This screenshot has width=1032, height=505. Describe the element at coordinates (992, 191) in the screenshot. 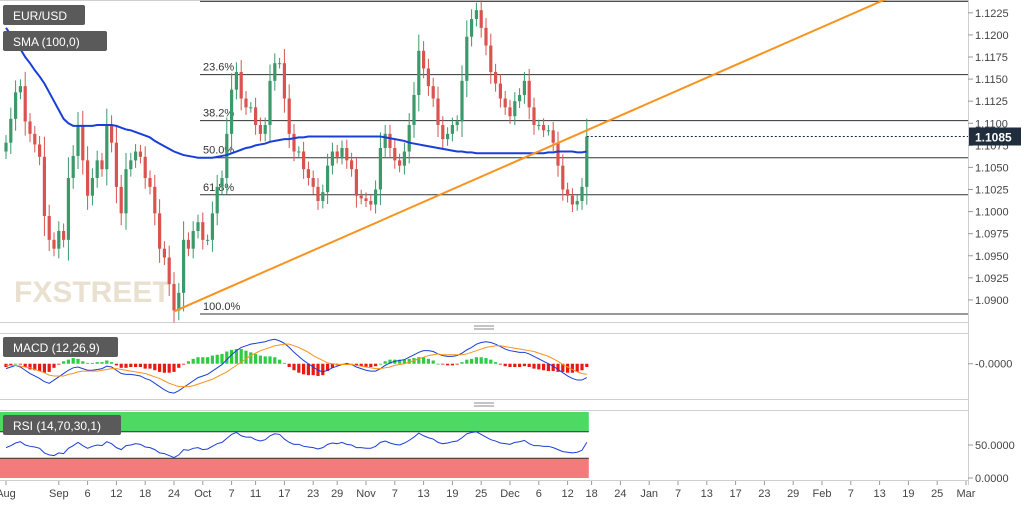

I see `price-tick-label: 1.1025` at that location.